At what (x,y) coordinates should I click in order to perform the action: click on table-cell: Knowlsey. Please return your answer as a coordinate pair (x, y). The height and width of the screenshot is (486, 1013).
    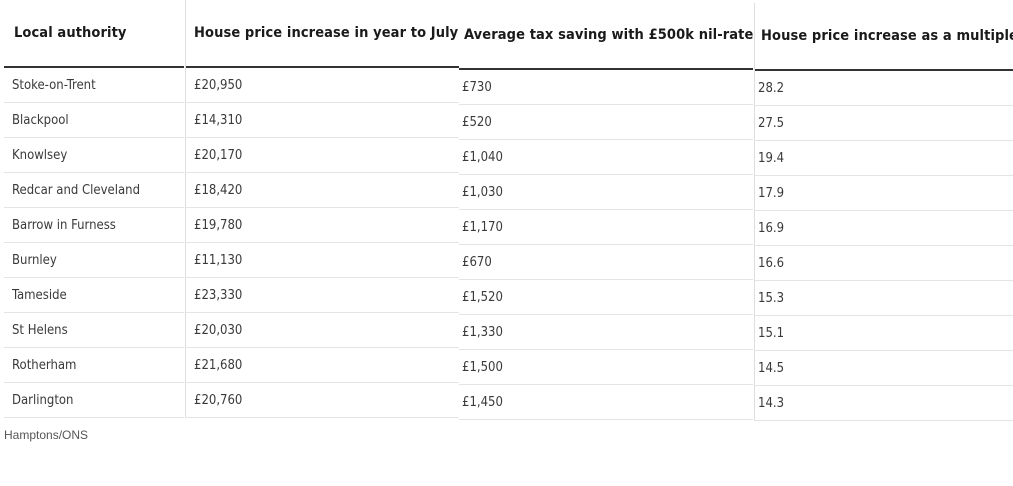
    Looking at the image, I should click on (94, 155).